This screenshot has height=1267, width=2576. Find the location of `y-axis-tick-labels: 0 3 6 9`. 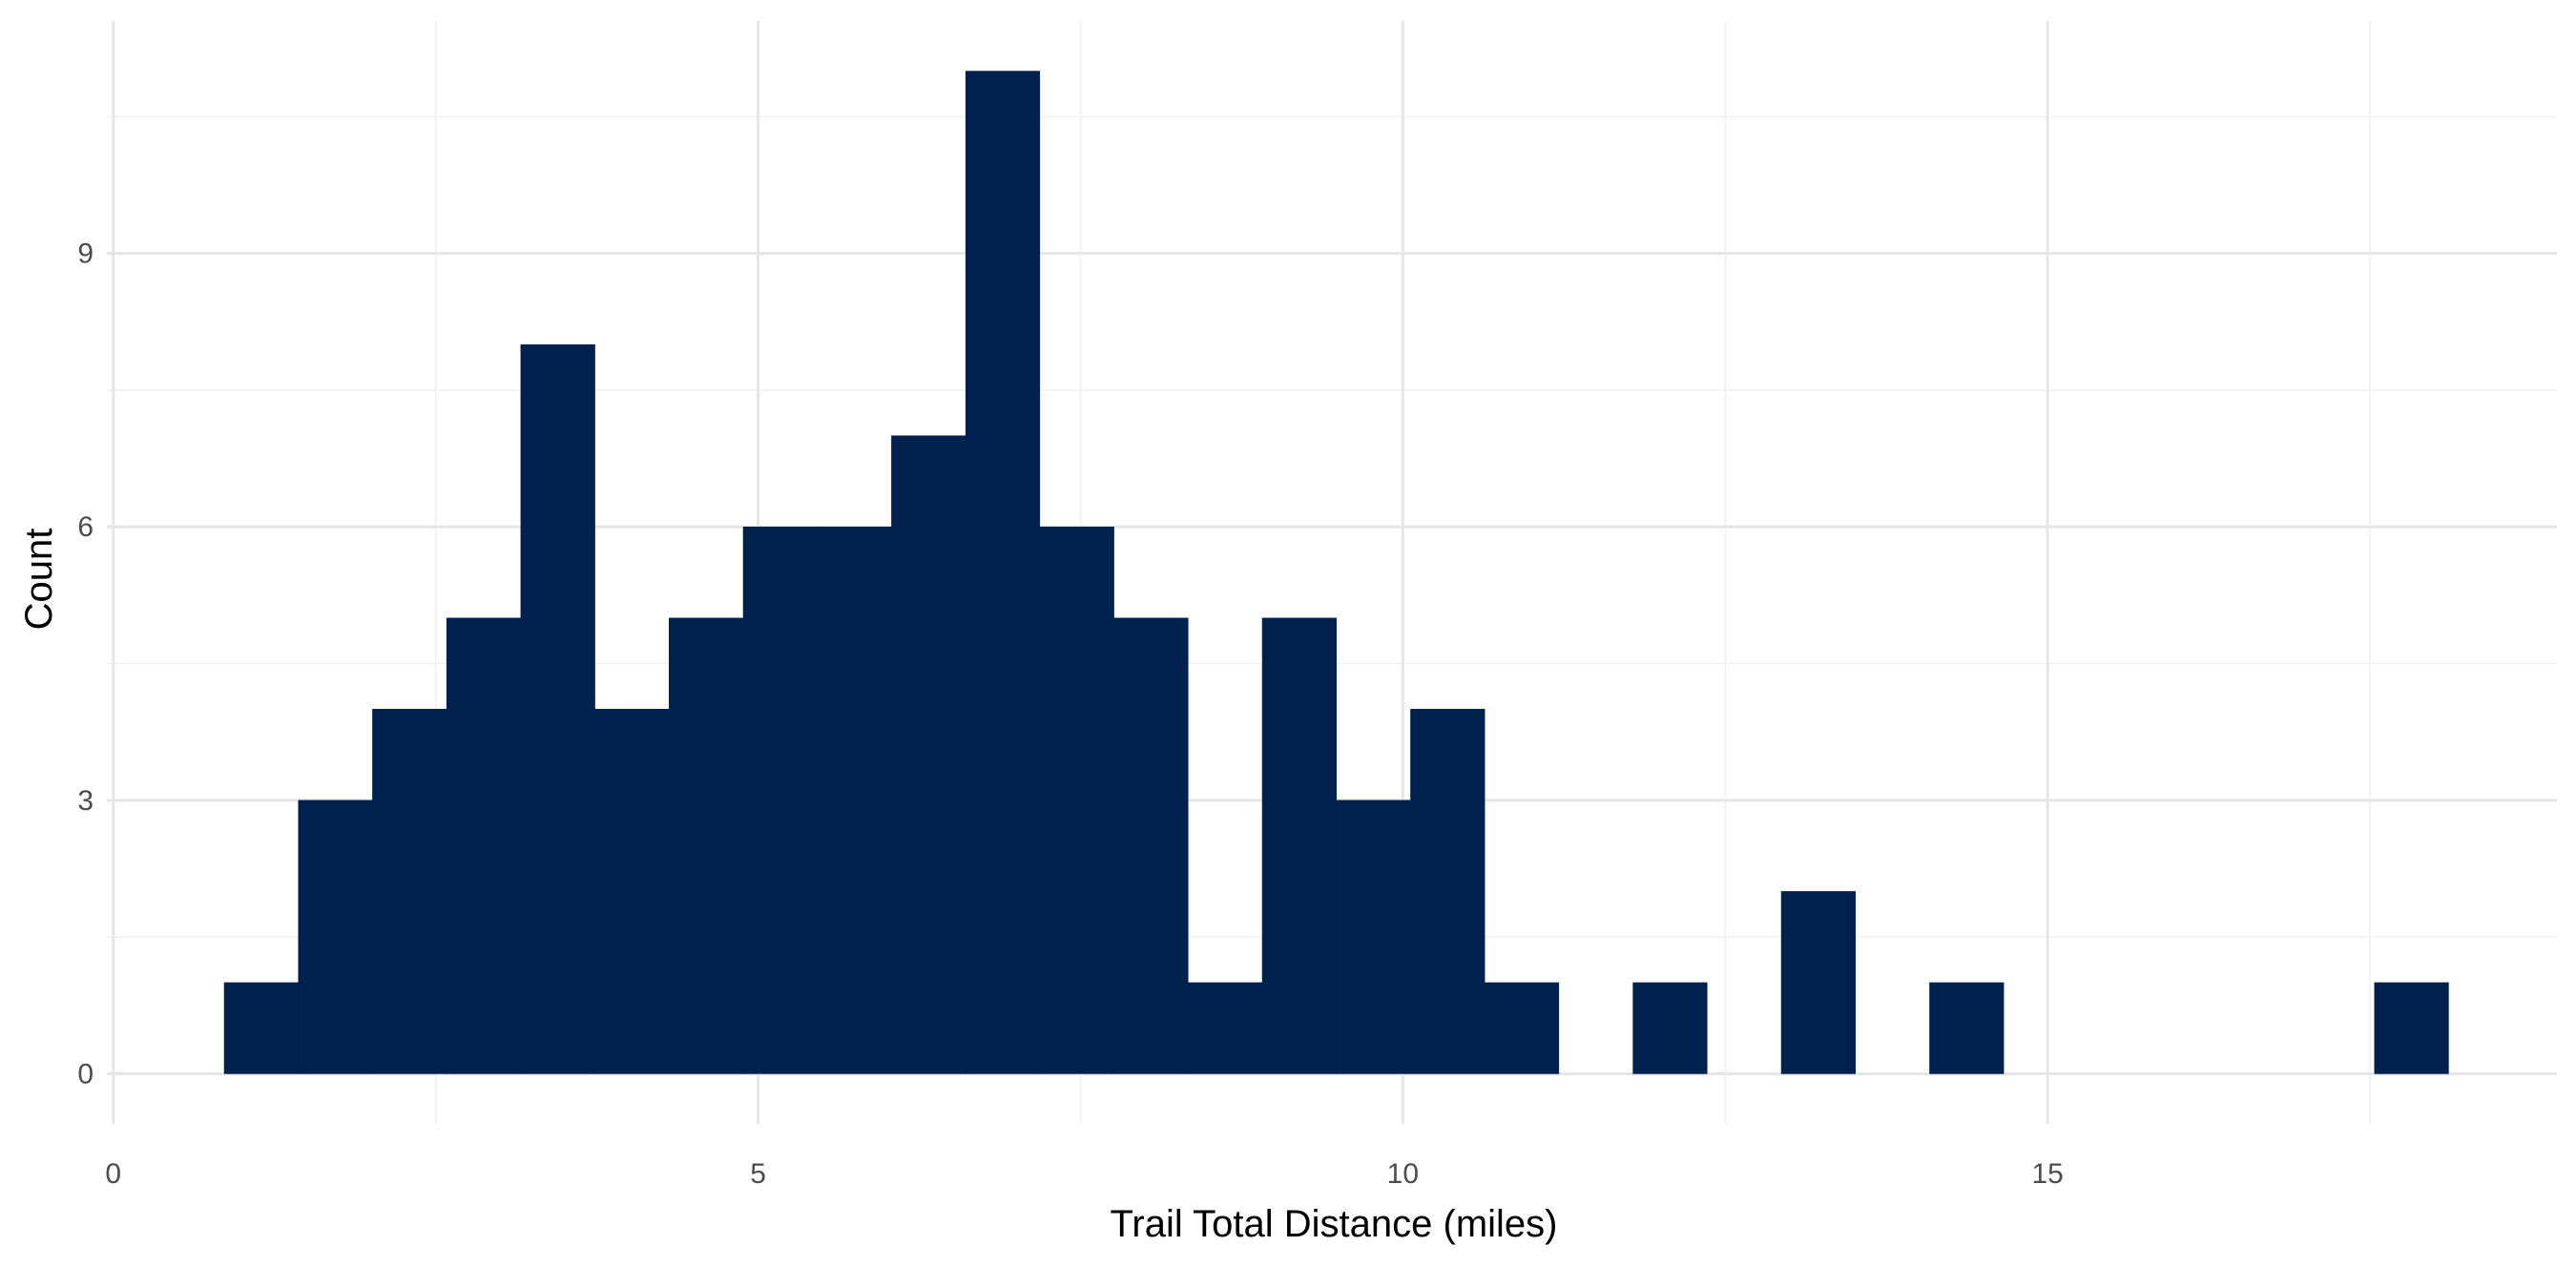

y-axis-tick-labels: 0 3 6 9 is located at coordinates (85, 664).